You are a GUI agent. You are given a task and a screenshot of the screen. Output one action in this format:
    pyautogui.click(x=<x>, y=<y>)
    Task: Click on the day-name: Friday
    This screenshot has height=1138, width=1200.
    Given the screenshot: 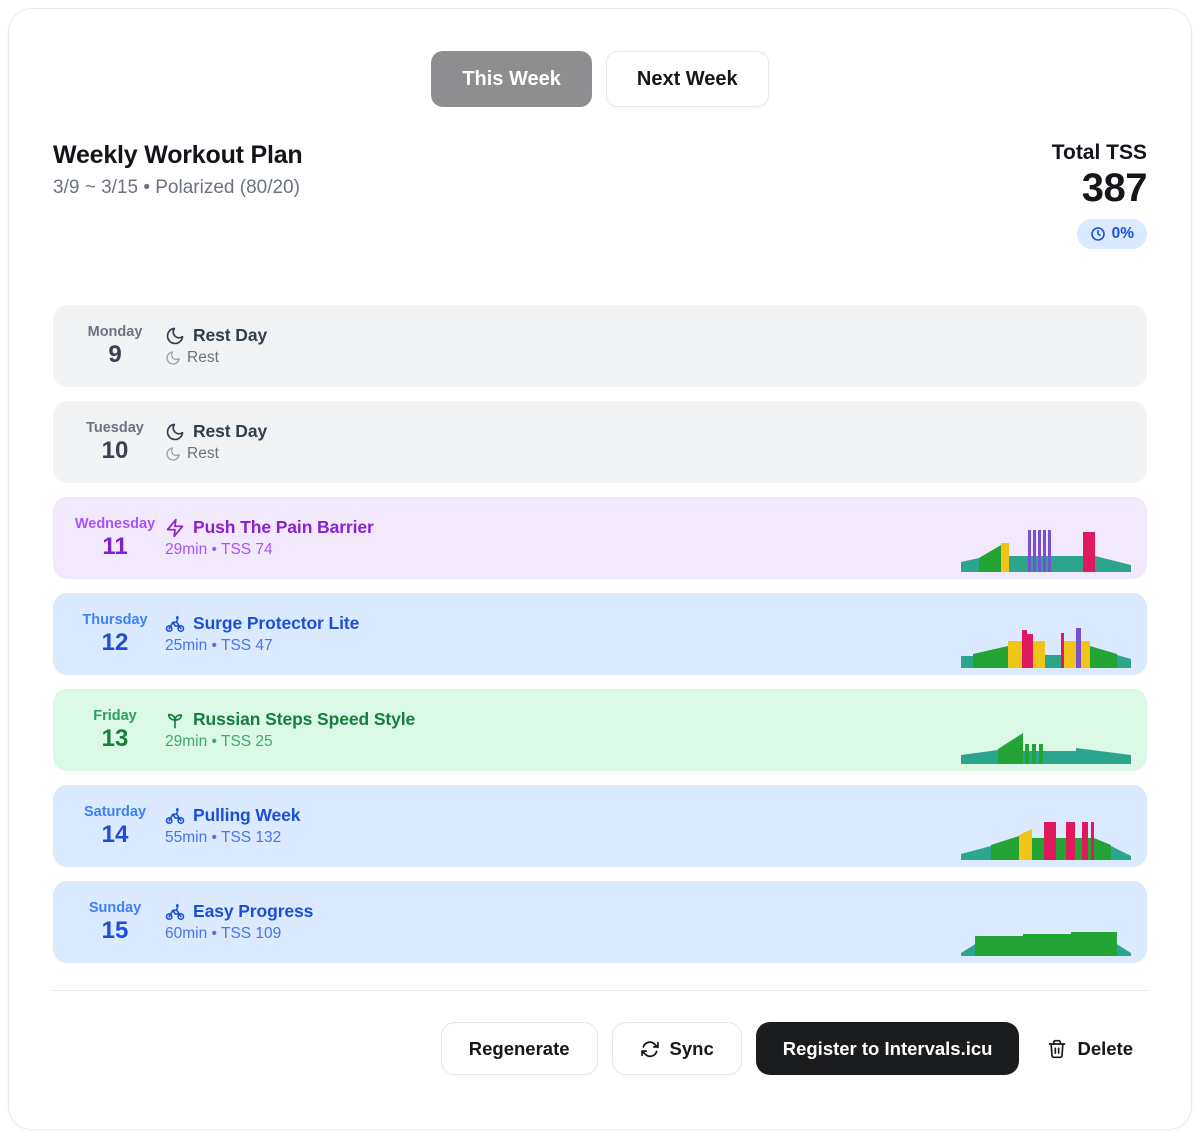 What is the action you would take?
    pyautogui.click(x=115, y=715)
    